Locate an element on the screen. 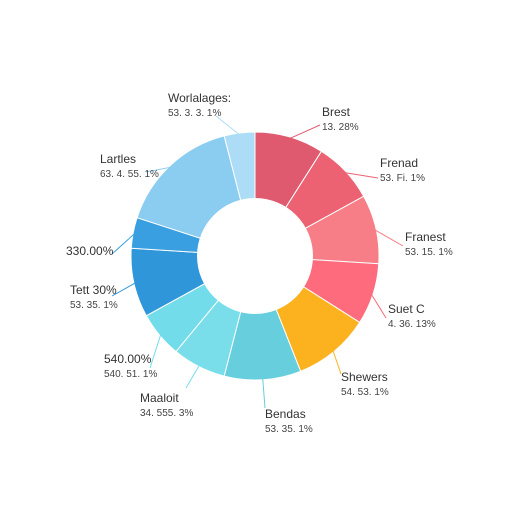 The height and width of the screenshot is (512, 512). slice-name-label: Lartles is located at coordinates (118, 159).